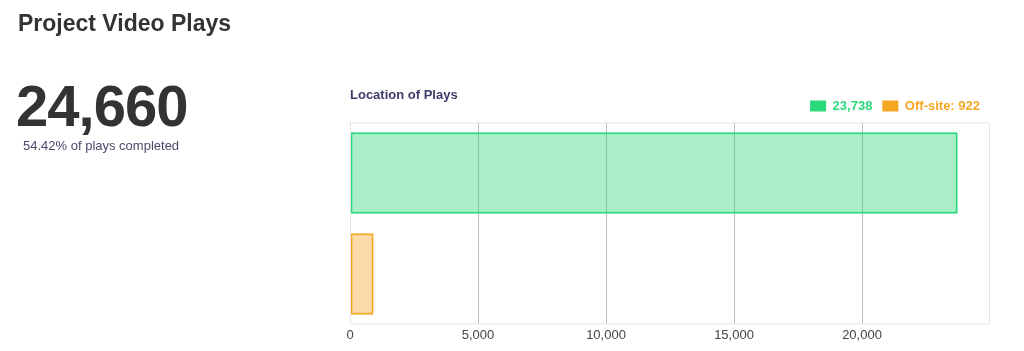 This screenshot has height=351, width=1024. What do you see at coordinates (125, 23) in the screenshot?
I see `text: Project Video Plays` at bounding box center [125, 23].